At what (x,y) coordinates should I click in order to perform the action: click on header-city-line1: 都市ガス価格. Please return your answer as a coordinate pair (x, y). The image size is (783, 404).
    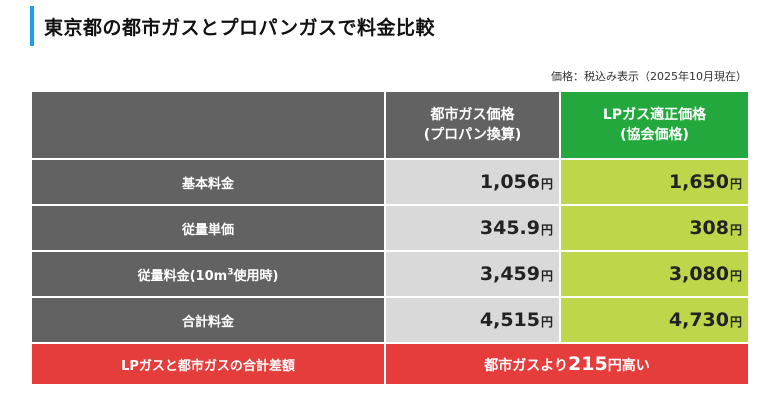
    Looking at the image, I should click on (472, 115).